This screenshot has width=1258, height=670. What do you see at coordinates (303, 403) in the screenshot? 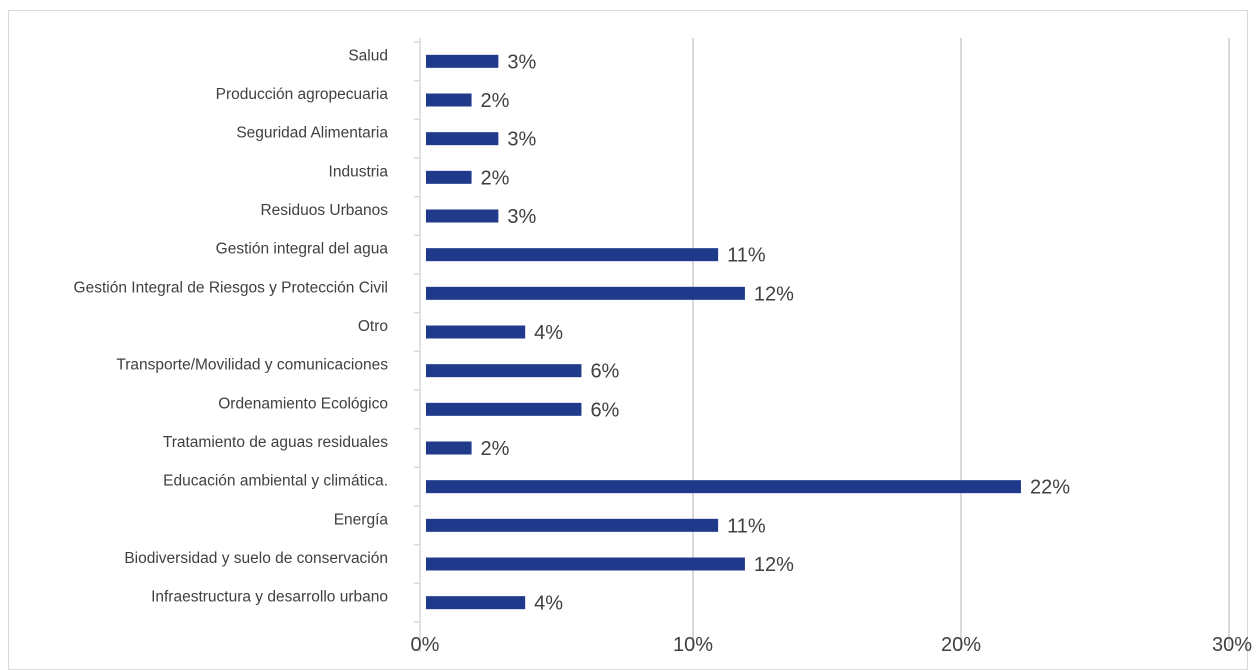
I see `category-label: Ordenamiento Ecológico` at bounding box center [303, 403].